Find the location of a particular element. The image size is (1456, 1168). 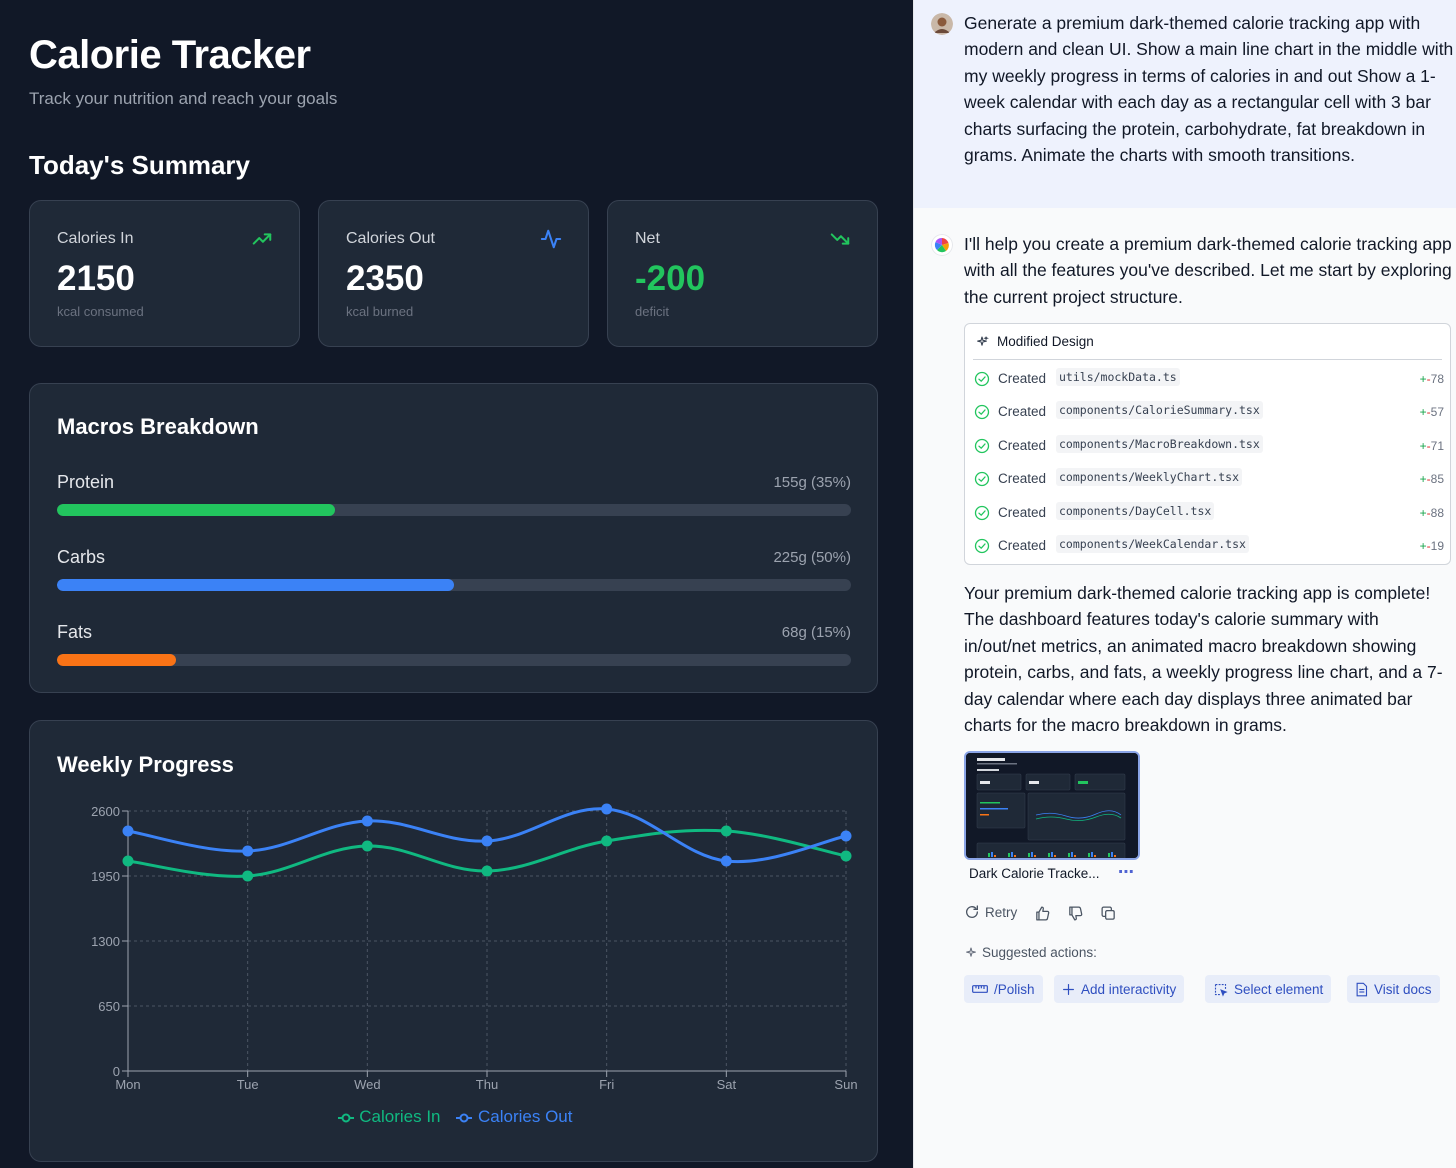

card-sublabel: kcal burned is located at coordinates (380, 311).